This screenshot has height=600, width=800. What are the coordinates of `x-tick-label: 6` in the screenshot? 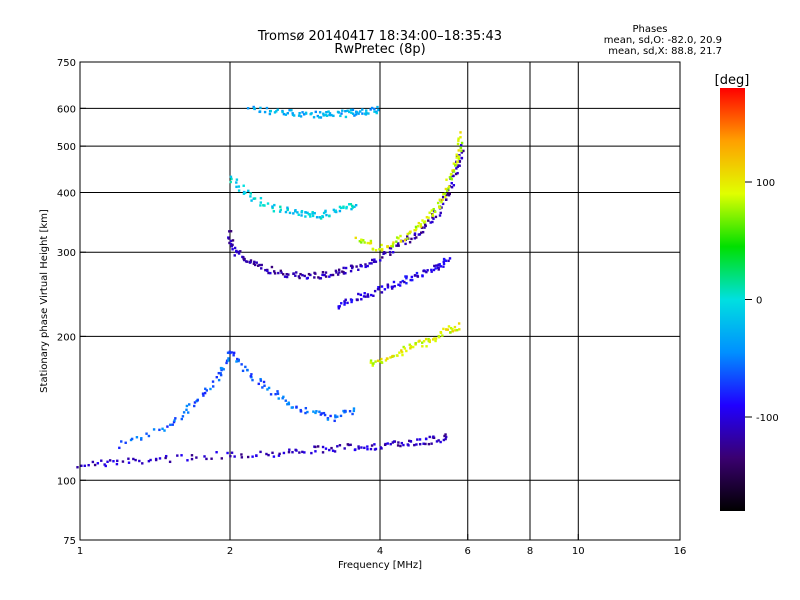 It's located at (468, 551).